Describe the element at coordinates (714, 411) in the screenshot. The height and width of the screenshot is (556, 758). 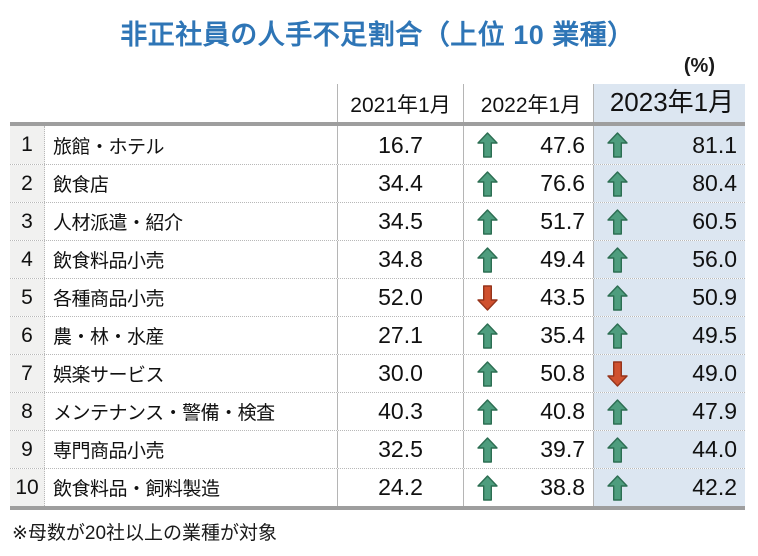
I see `value-text: 47.9` at that location.